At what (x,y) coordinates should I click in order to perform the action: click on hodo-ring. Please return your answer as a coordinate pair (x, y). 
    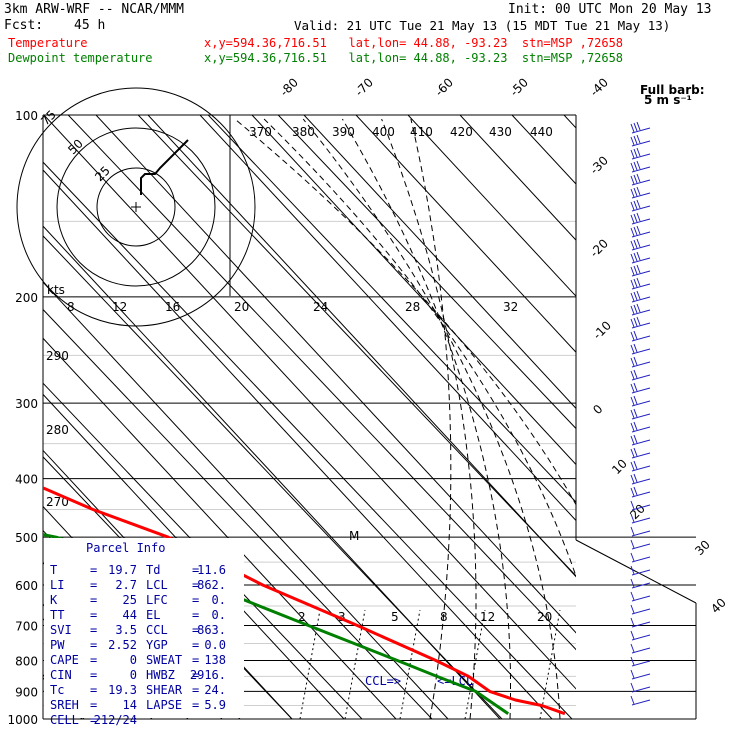
    Looking at the image, I should click on (136, 207).